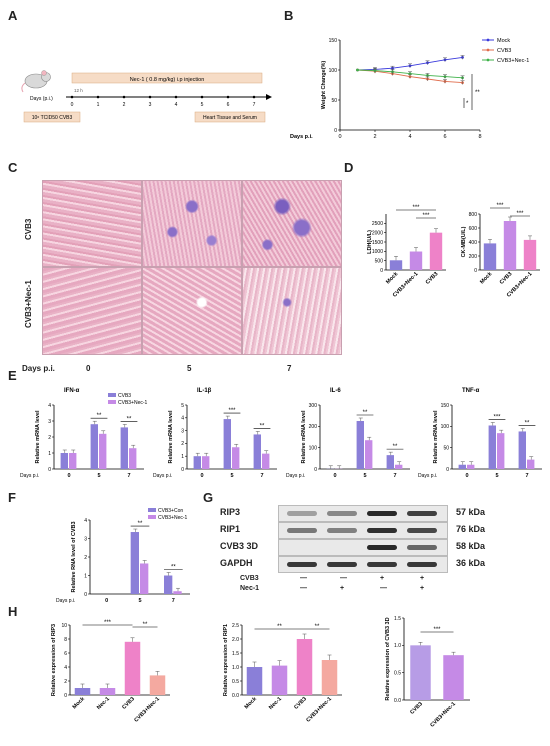 The image size is (550, 746). What do you see at coordinates (124, 396) in the screenshot?
I see `legend-label: CVB3` at bounding box center [124, 396].